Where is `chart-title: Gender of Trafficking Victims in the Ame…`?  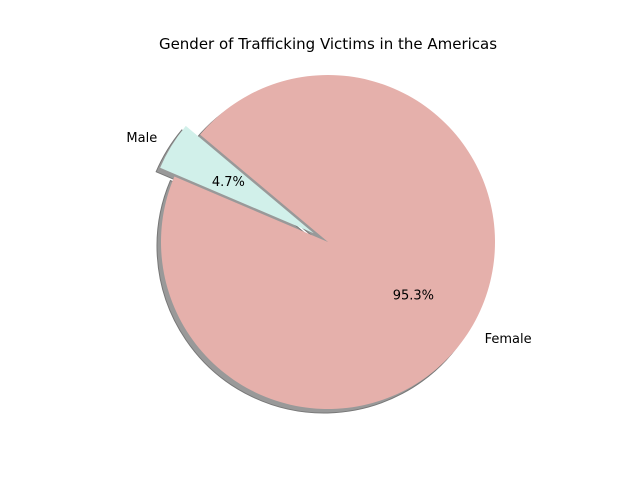 chart-title: Gender of Trafficking Victims in the Ame… is located at coordinates (328, 44).